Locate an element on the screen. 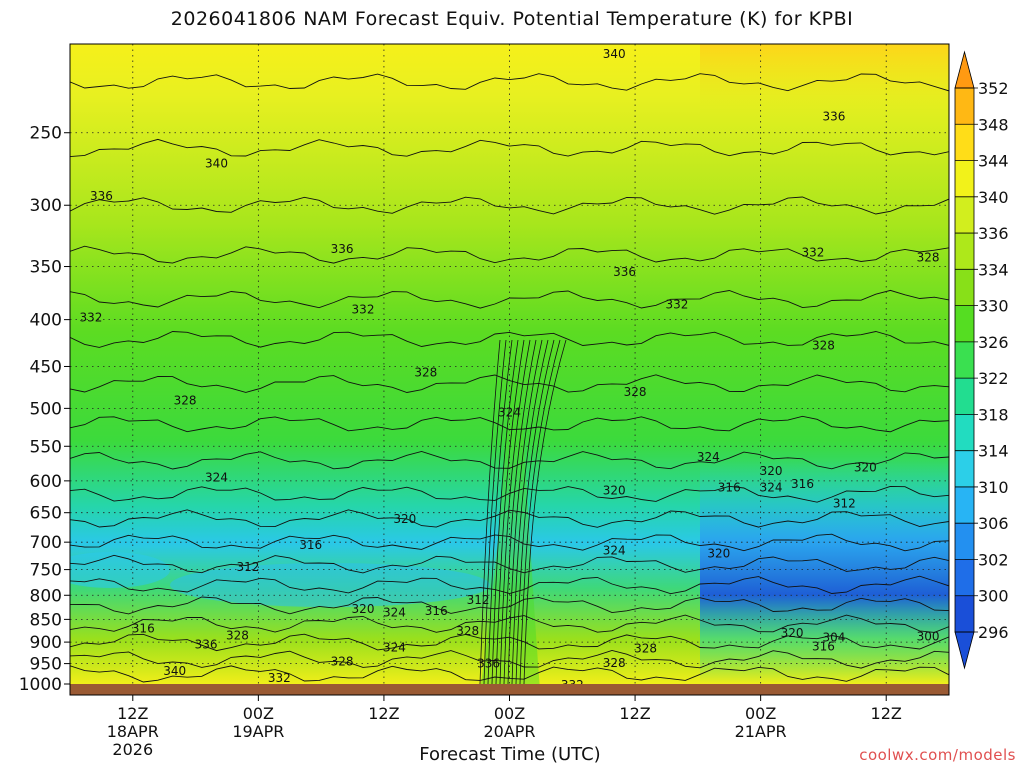 This screenshot has width=1024, height=768. credit-link: coolwx.com/models is located at coordinates (937, 755).